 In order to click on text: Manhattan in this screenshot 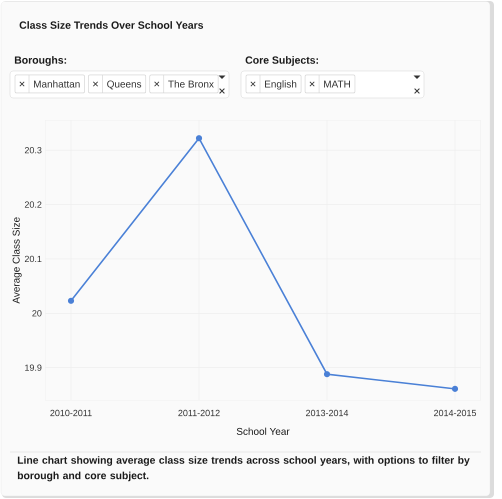, I will do `click(57, 84)`.